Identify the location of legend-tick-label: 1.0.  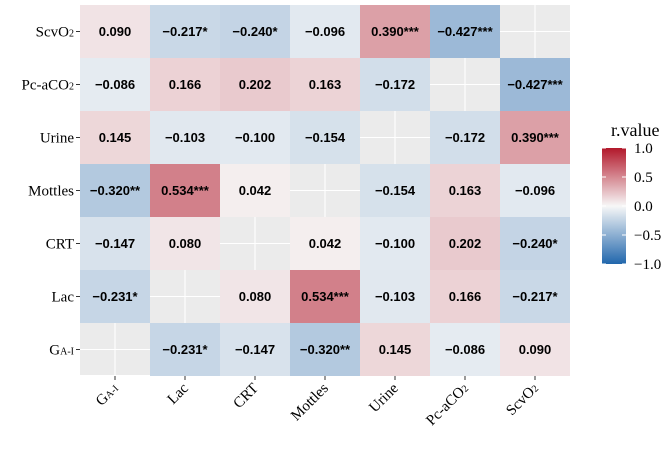
(643, 149).